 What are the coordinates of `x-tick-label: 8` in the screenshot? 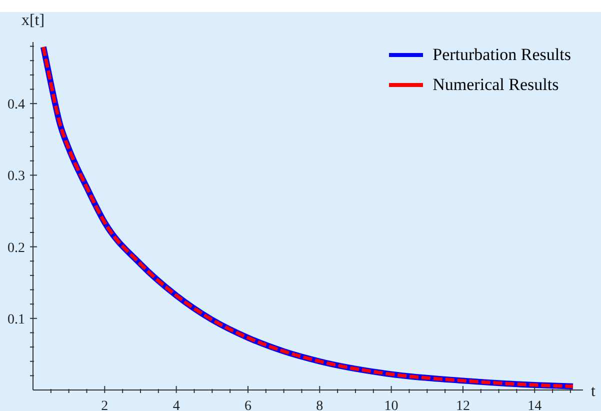 It's located at (320, 405).